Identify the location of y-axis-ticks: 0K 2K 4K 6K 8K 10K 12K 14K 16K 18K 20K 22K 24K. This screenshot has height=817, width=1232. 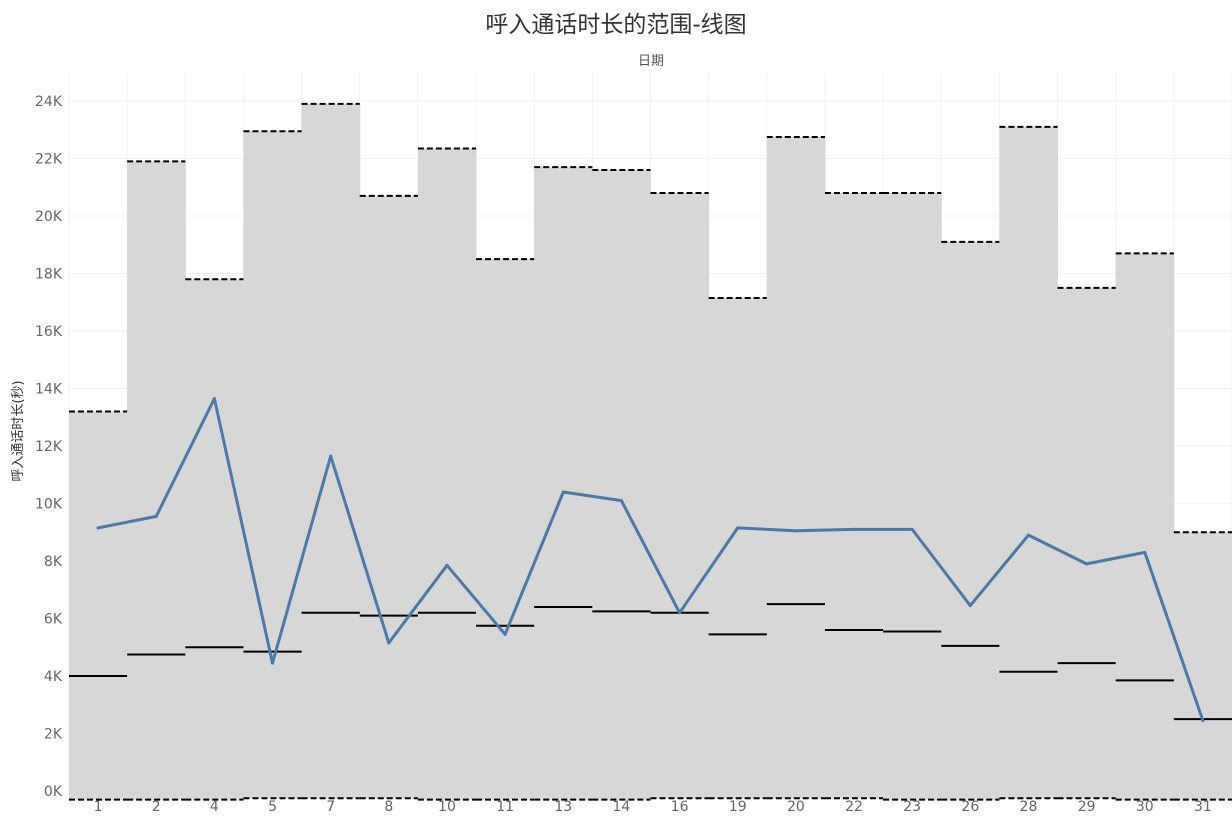
(49, 447).